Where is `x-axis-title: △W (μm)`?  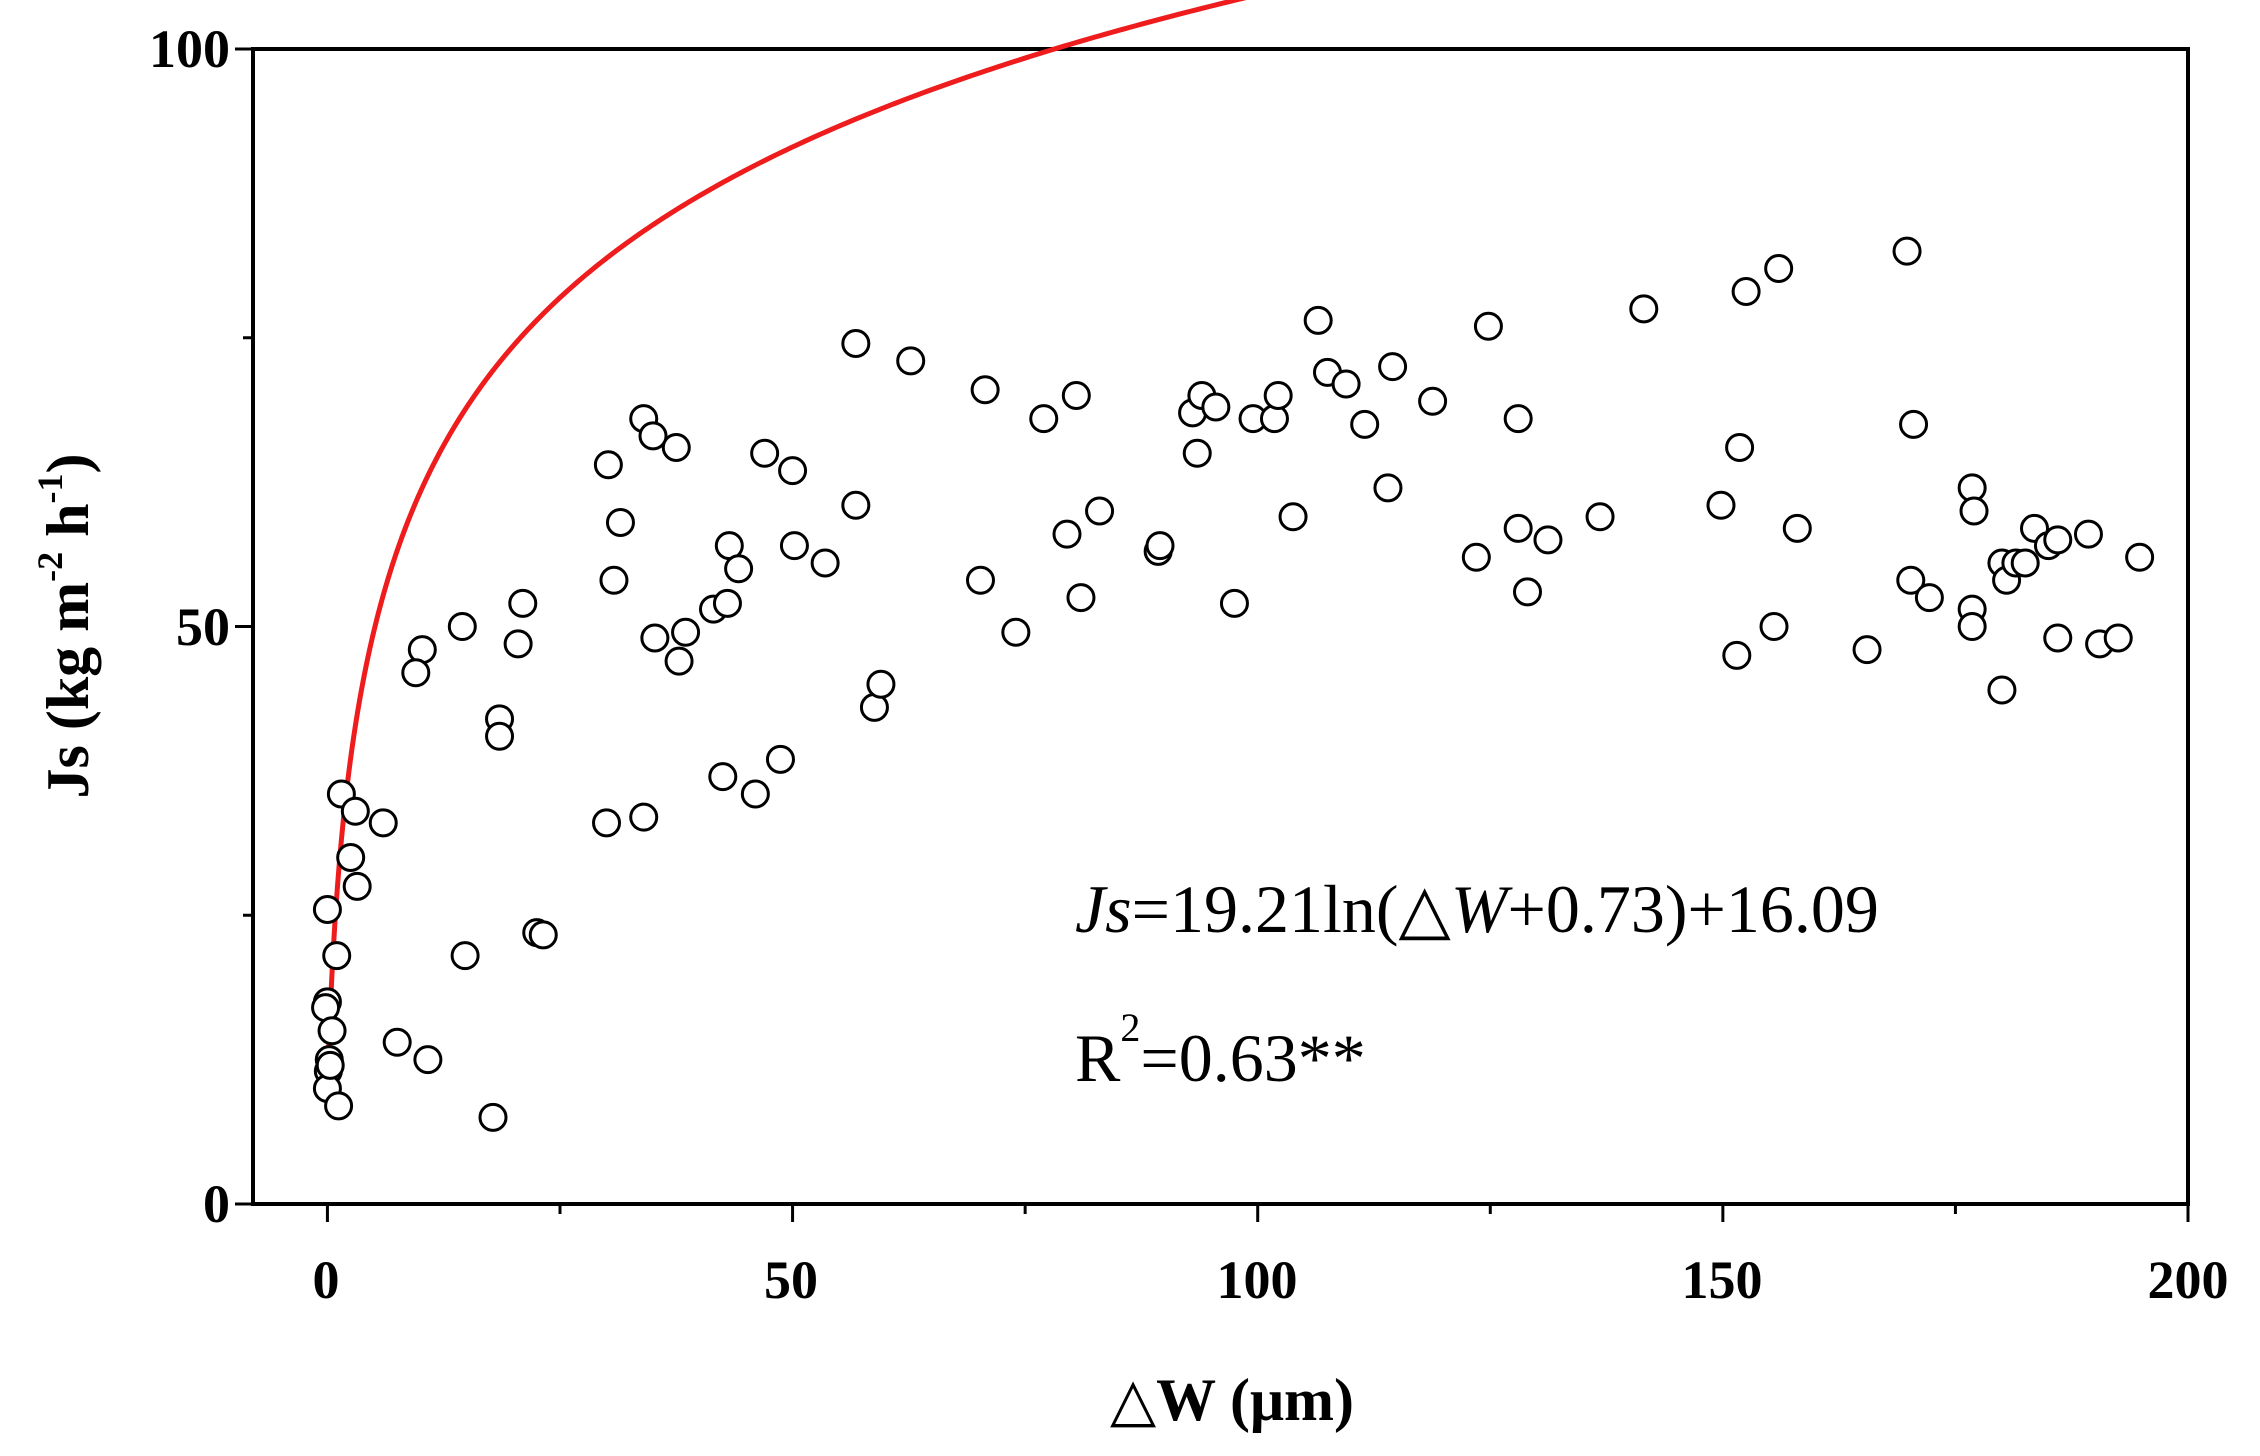 x-axis-title: △W (μm) is located at coordinates (1232, 1400).